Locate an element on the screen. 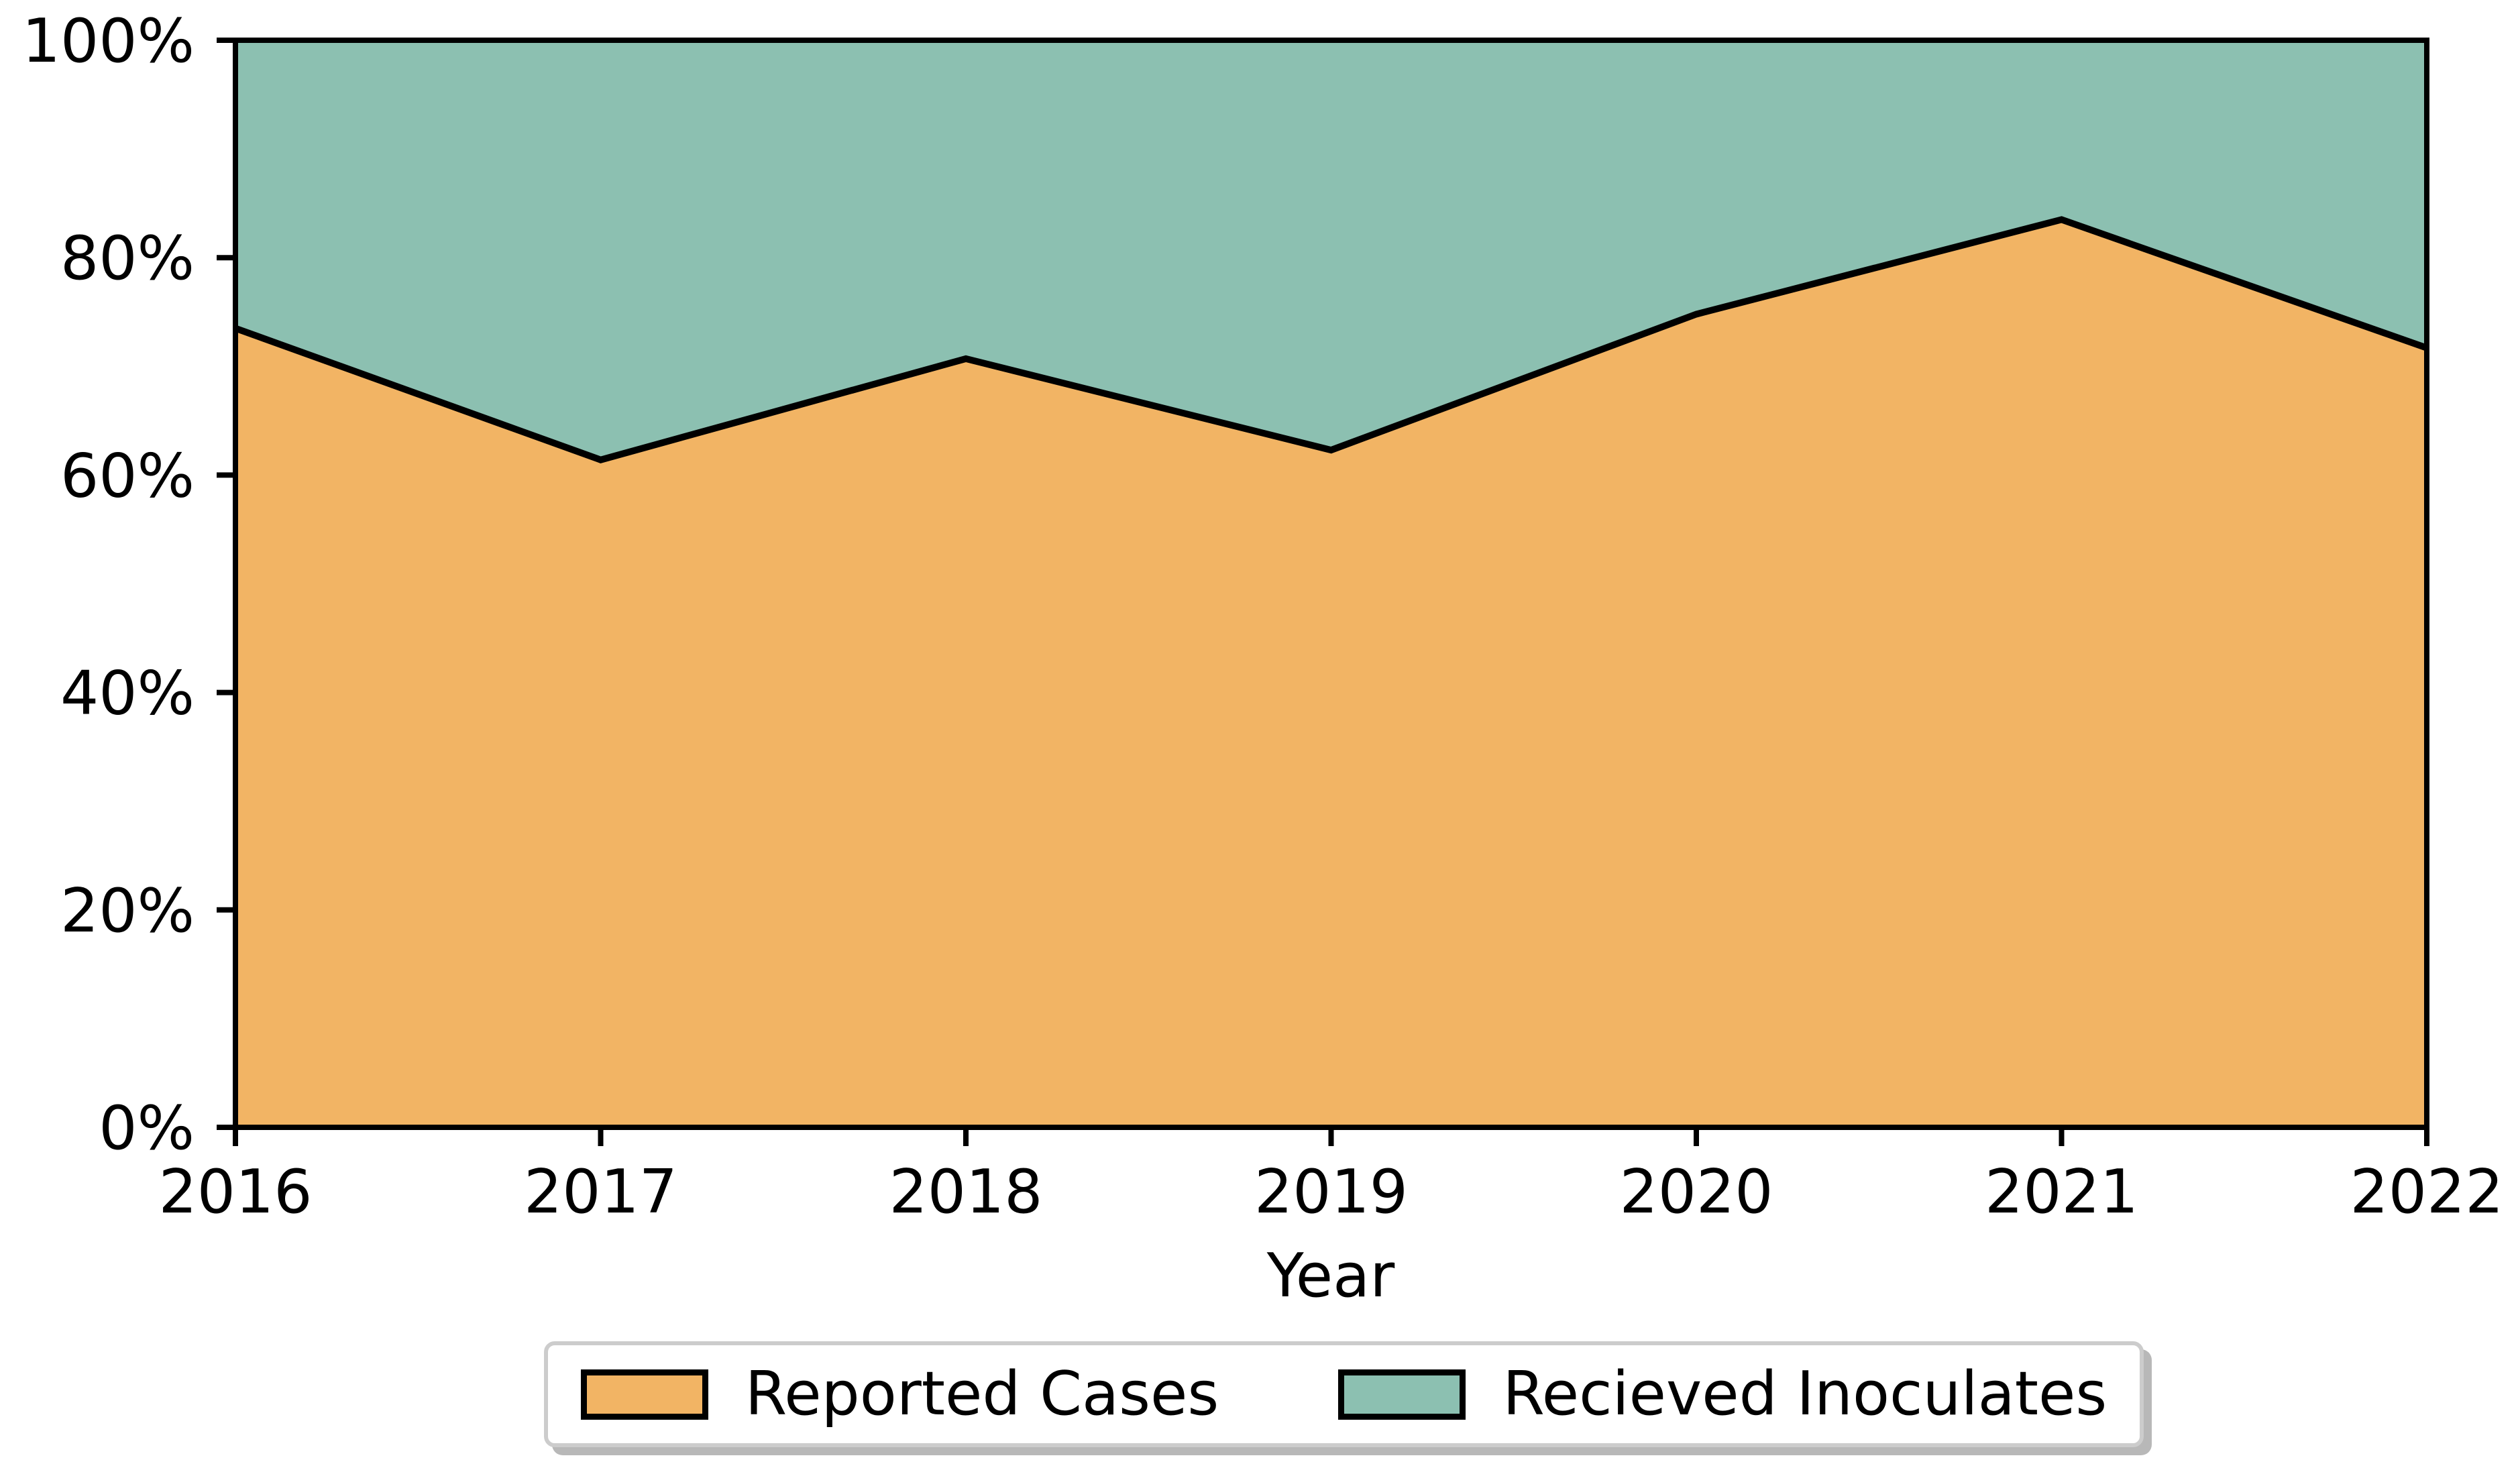  x-tick-label-2020: 2020 is located at coordinates (1696, 1192).